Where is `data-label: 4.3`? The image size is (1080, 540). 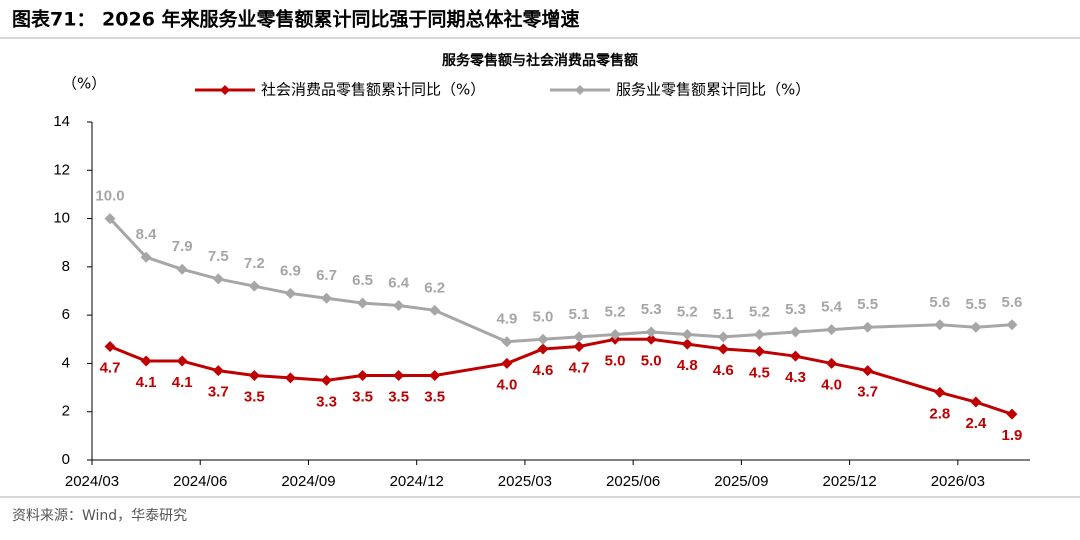 data-label: 4.3 is located at coordinates (795, 377).